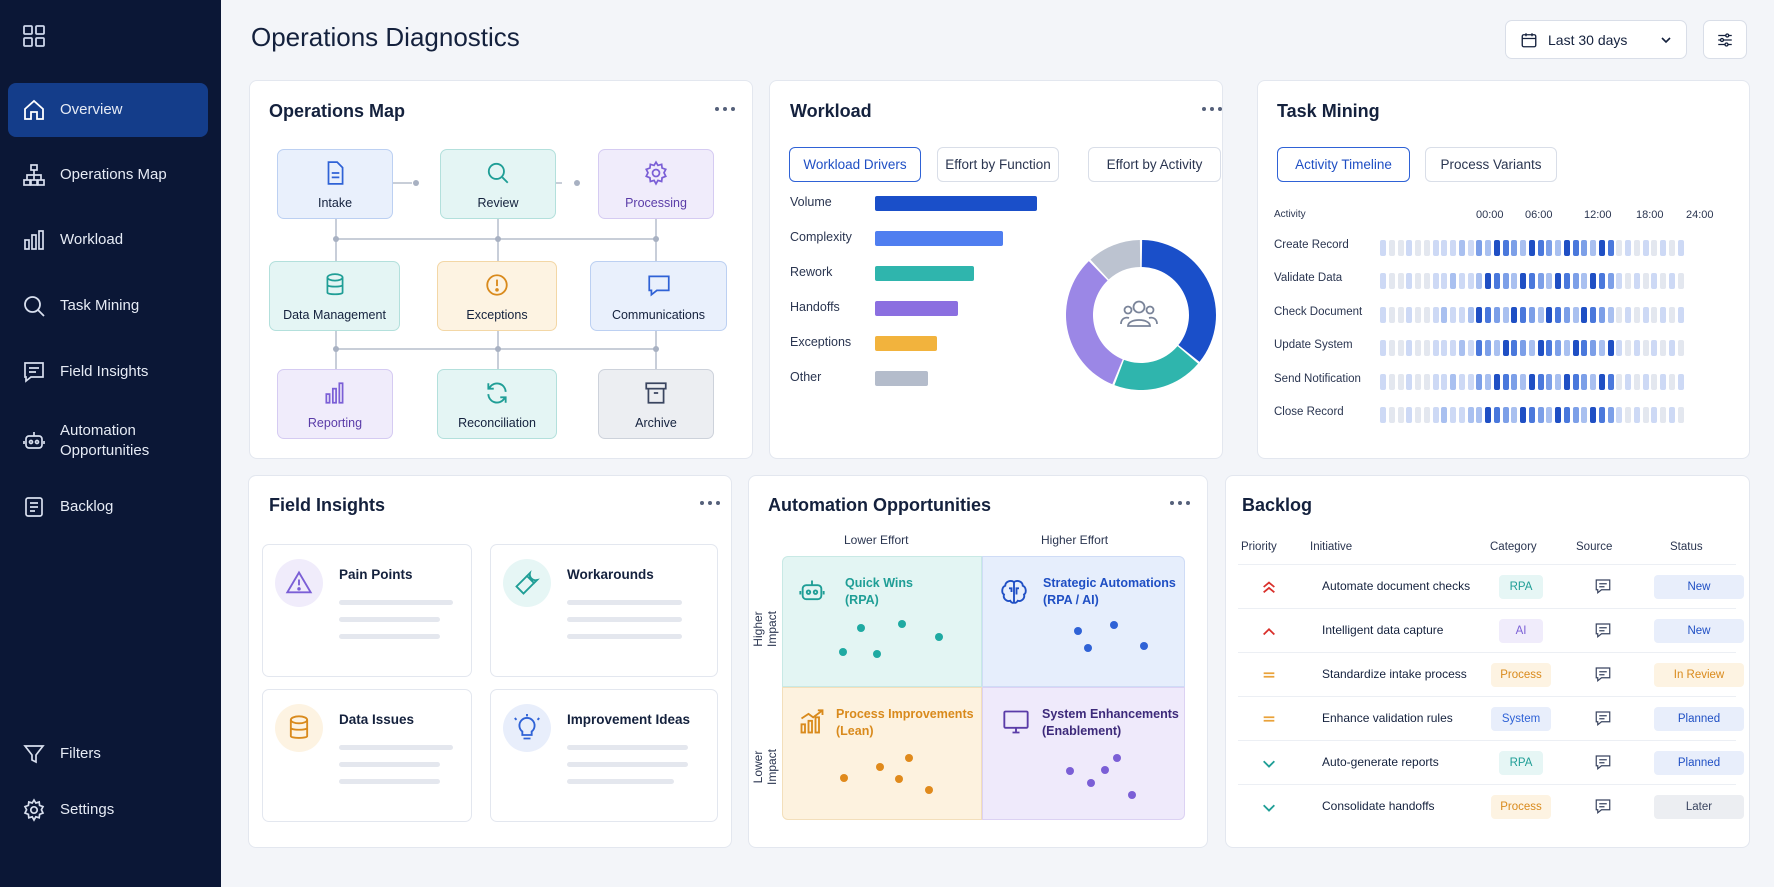 Image resolution: width=1774 pixels, height=887 pixels. What do you see at coordinates (1083, 621) in the screenshot?
I see `quadrant-strategic-automations: Strategic Automations (RPA / AI)` at bounding box center [1083, 621].